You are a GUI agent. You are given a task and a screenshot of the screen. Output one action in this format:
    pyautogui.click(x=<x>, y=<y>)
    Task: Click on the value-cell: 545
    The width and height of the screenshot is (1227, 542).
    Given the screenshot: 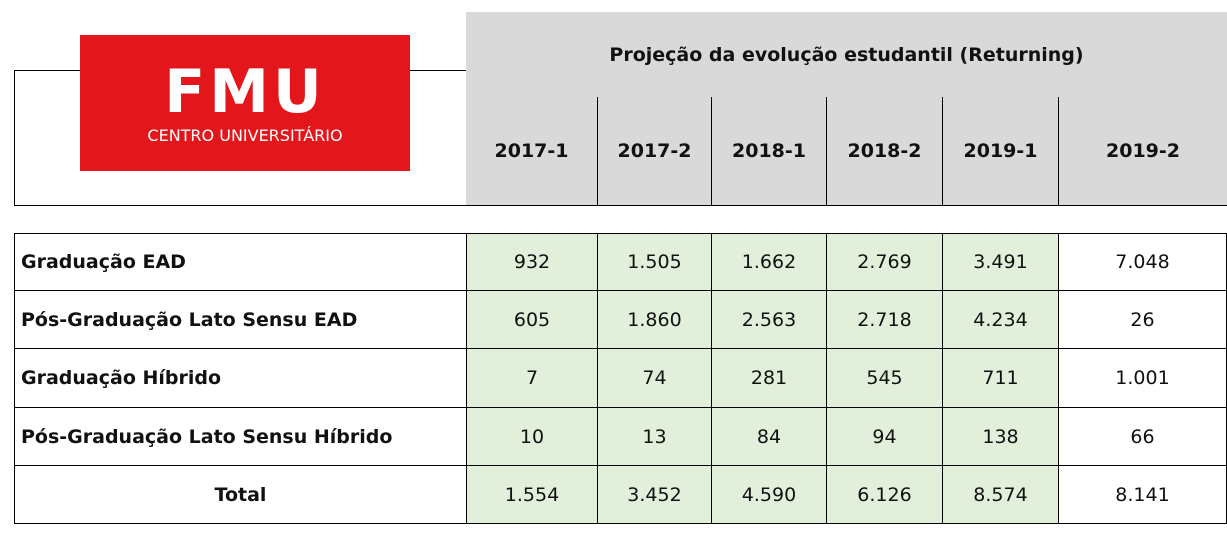 What is the action you would take?
    pyautogui.click(x=884, y=378)
    